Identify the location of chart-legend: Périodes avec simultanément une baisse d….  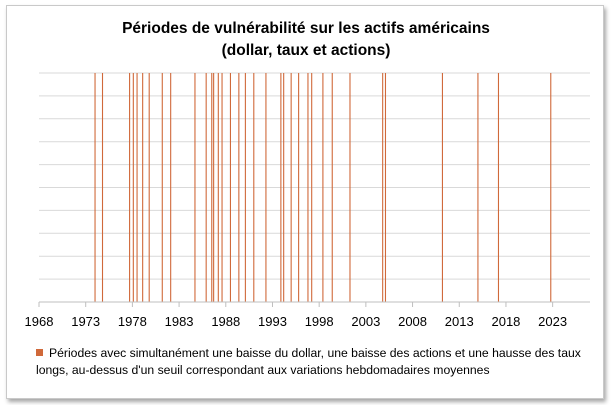
(311, 362).